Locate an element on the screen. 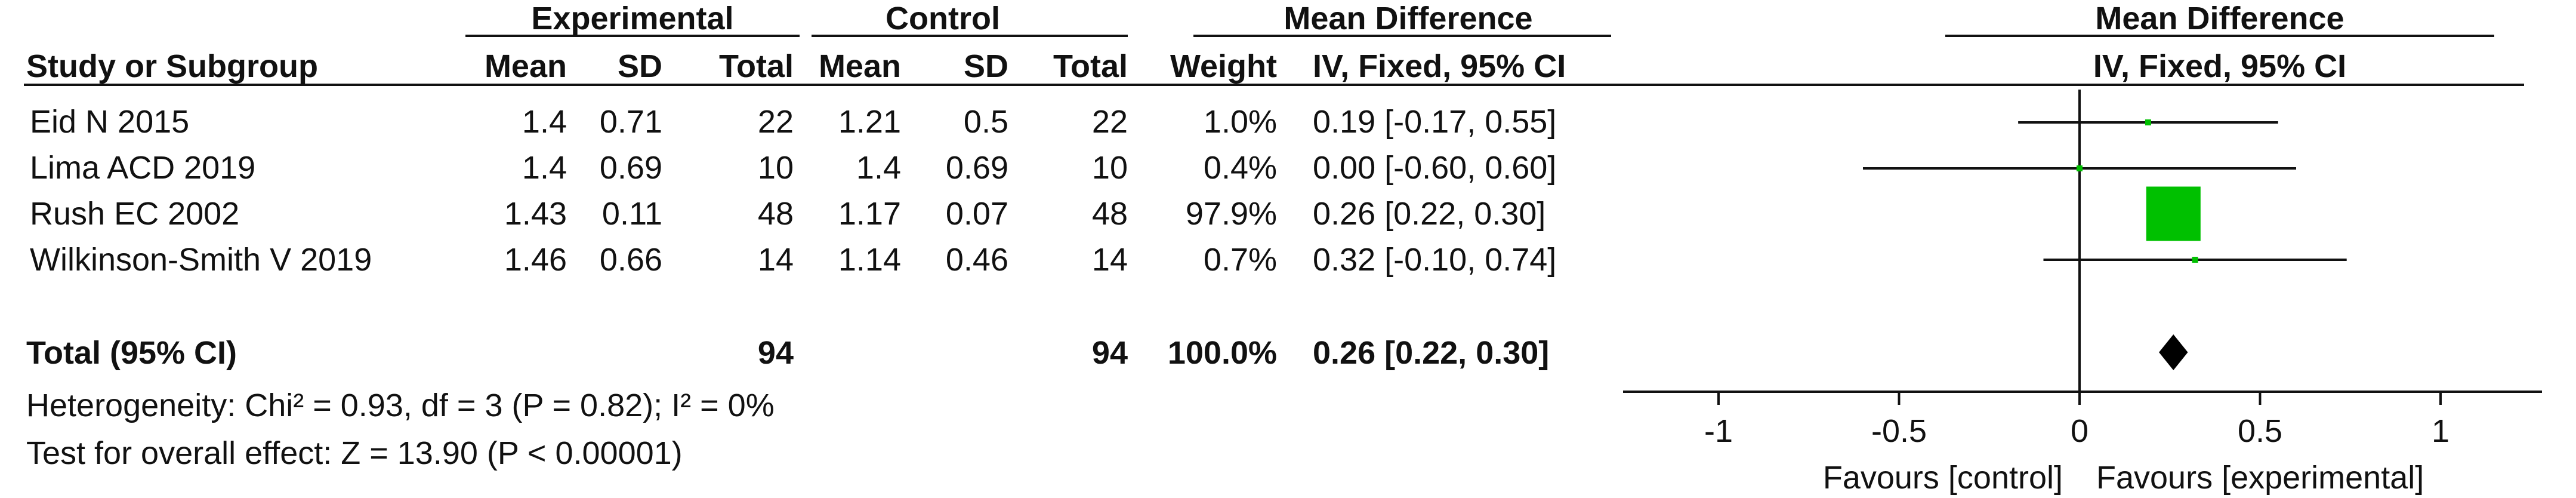 This screenshot has height=498, width=2576. ctl-grand-total: 94 is located at coordinates (1109, 353).